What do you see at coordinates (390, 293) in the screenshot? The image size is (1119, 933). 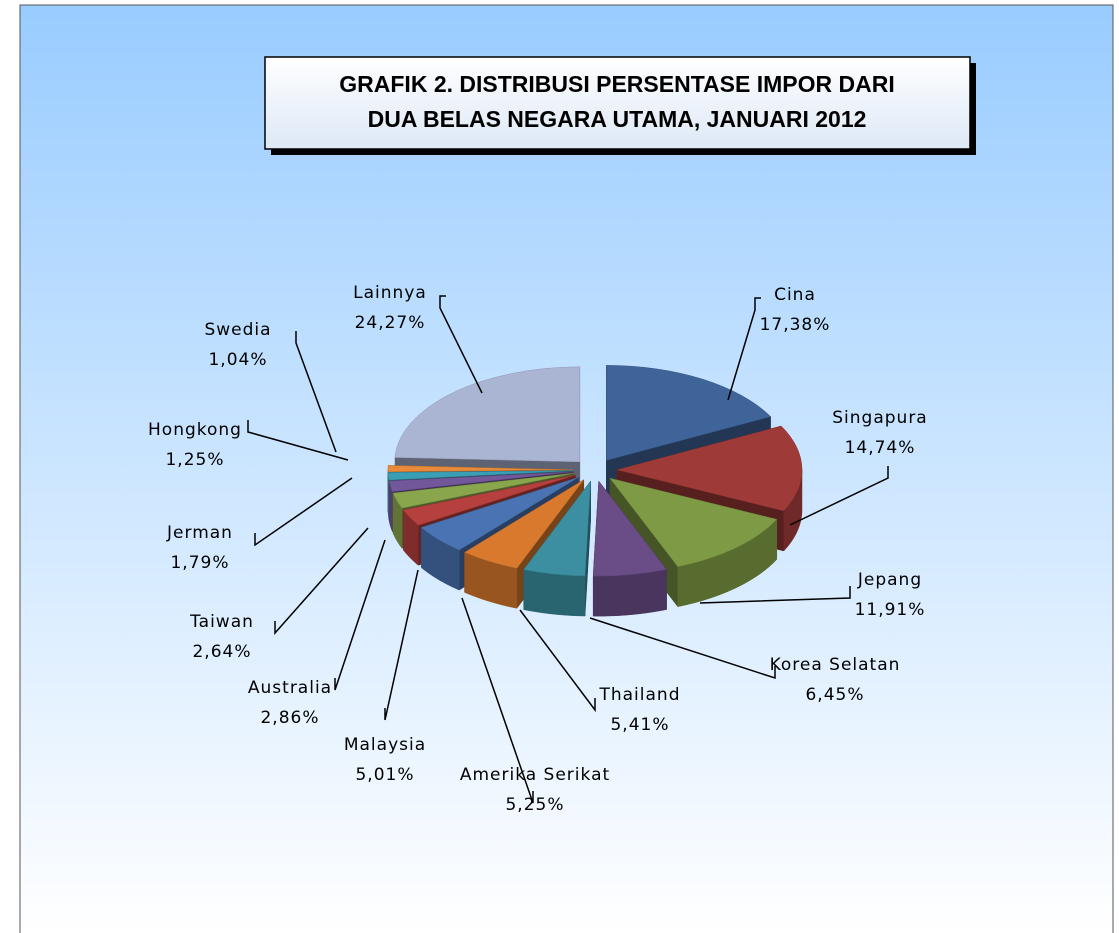 I see `category-label: Lainnya` at bounding box center [390, 293].